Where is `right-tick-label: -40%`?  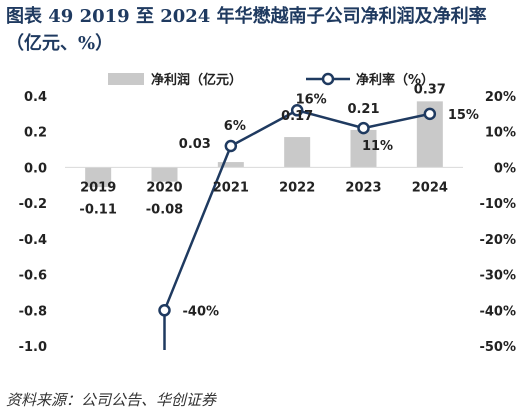
right-tick-label: -40% is located at coordinates (497, 311).